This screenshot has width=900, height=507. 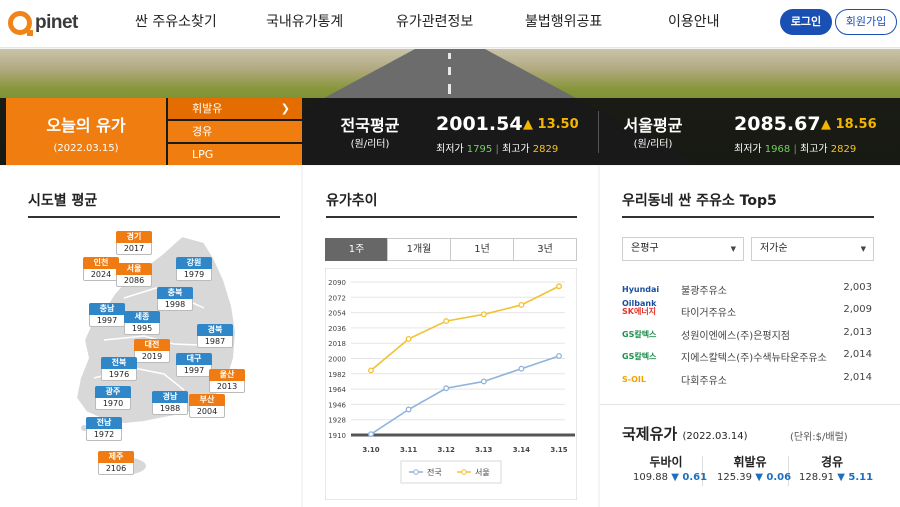 I want to click on region-pin: 경기 2017, so click(x=134, y=243).